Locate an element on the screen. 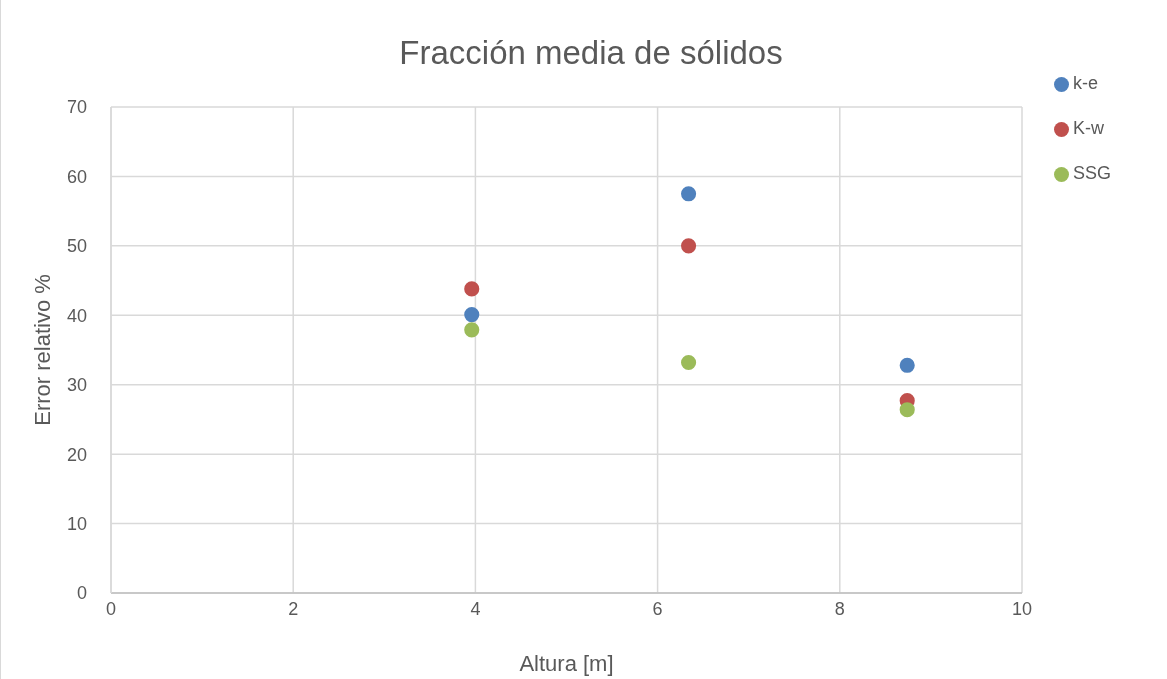  legend-label: k-e is located at coordinates (1086, 83).